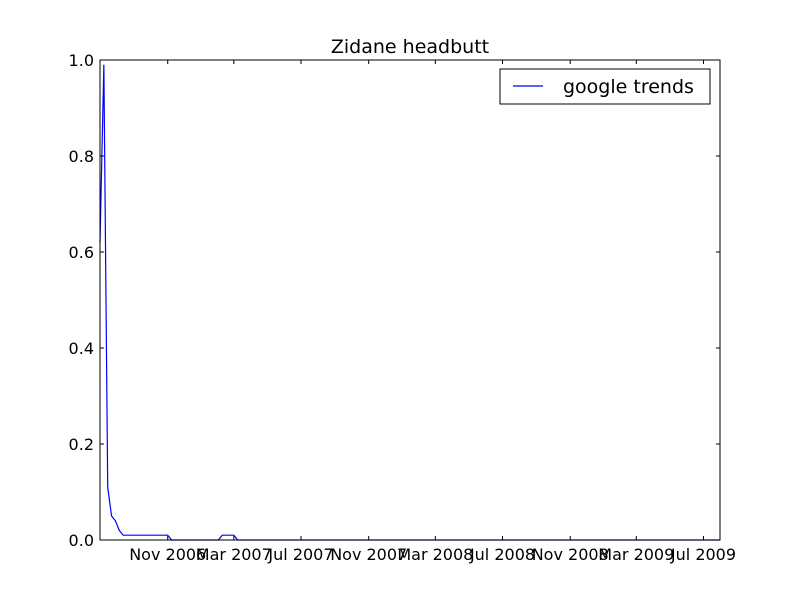 Image resolution: width=800 pixels, height=600 pixels. Describe the element at coordinates (703, 554) in the screenshot. I see `x-tick-label: Jul 2009` at that location.